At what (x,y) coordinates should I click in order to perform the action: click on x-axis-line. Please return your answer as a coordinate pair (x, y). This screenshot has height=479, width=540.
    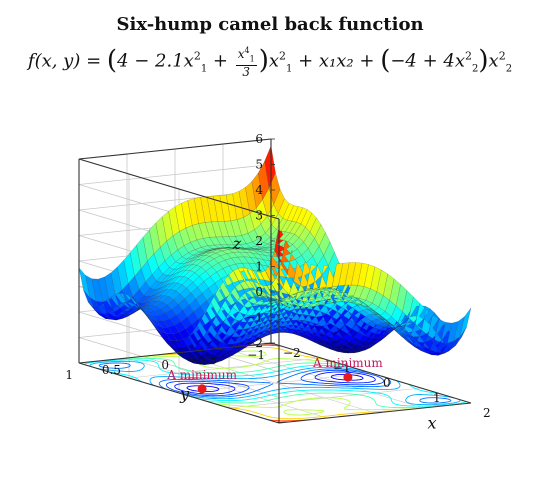
    Looking at the image, I should click on (371, 373).